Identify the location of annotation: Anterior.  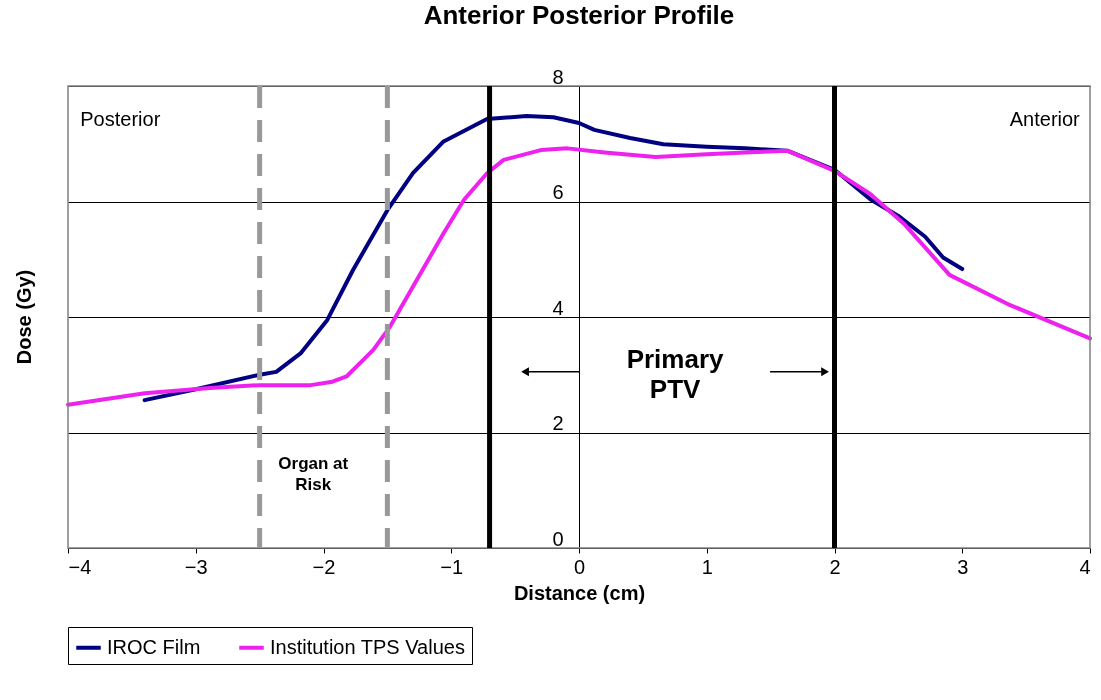
(1045, 119).